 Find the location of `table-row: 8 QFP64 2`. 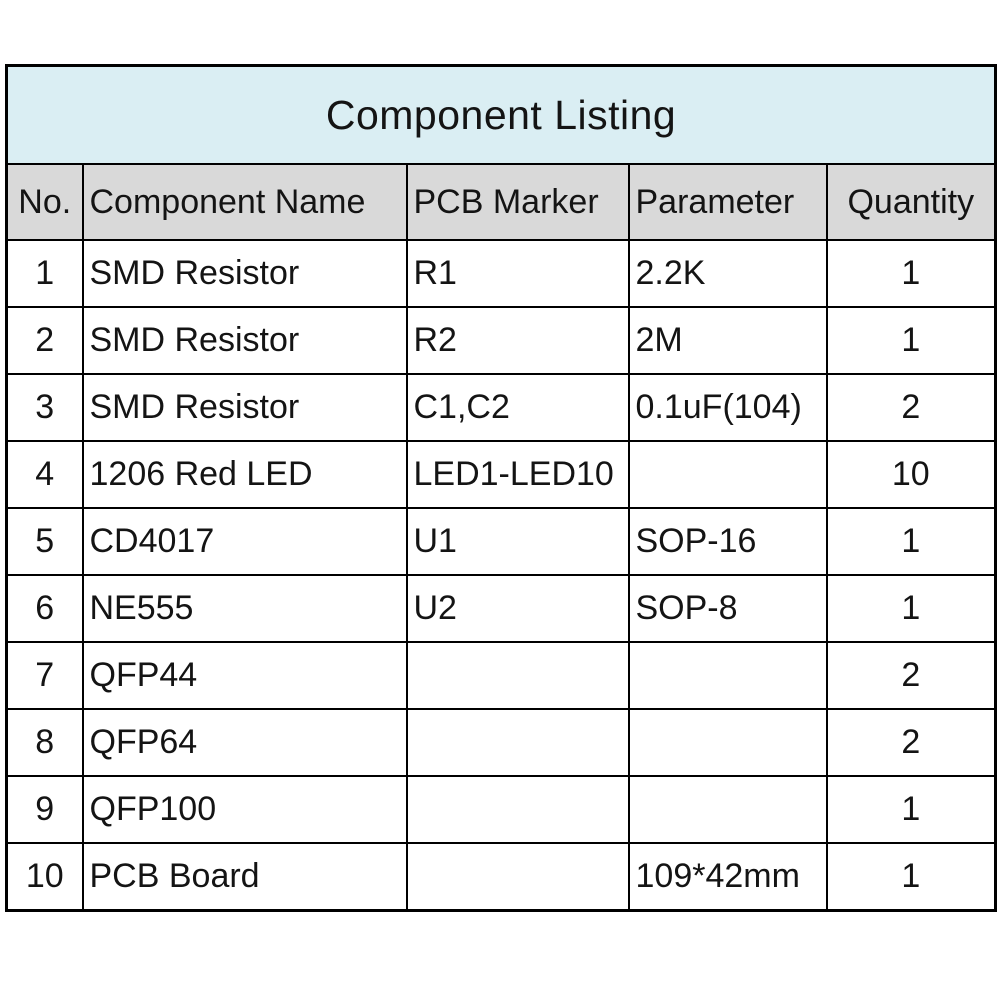

table-row: 8 QFP64 2 is located at coordinates (501, 742).